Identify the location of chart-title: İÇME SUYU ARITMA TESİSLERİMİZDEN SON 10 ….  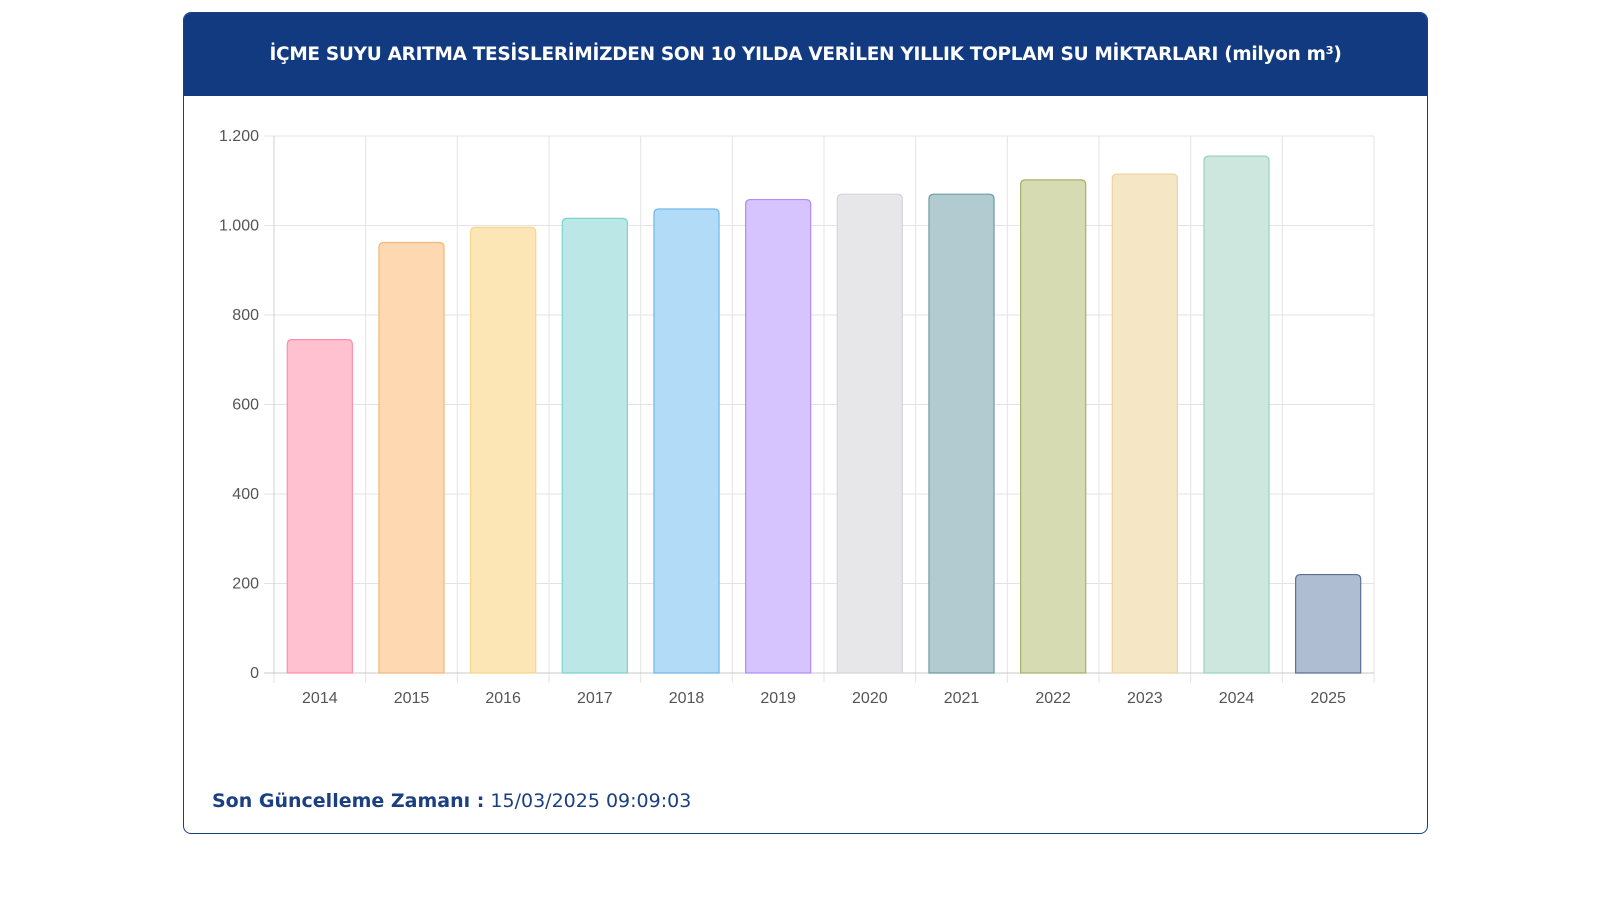
(805, 54).